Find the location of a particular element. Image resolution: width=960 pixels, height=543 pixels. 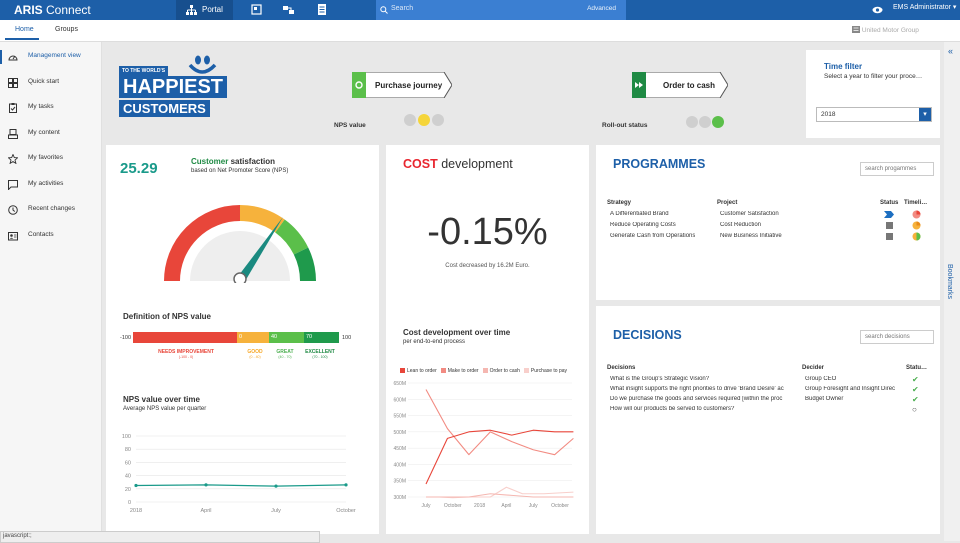

legend-label: Lean to order is located at coordinates (422, 371).